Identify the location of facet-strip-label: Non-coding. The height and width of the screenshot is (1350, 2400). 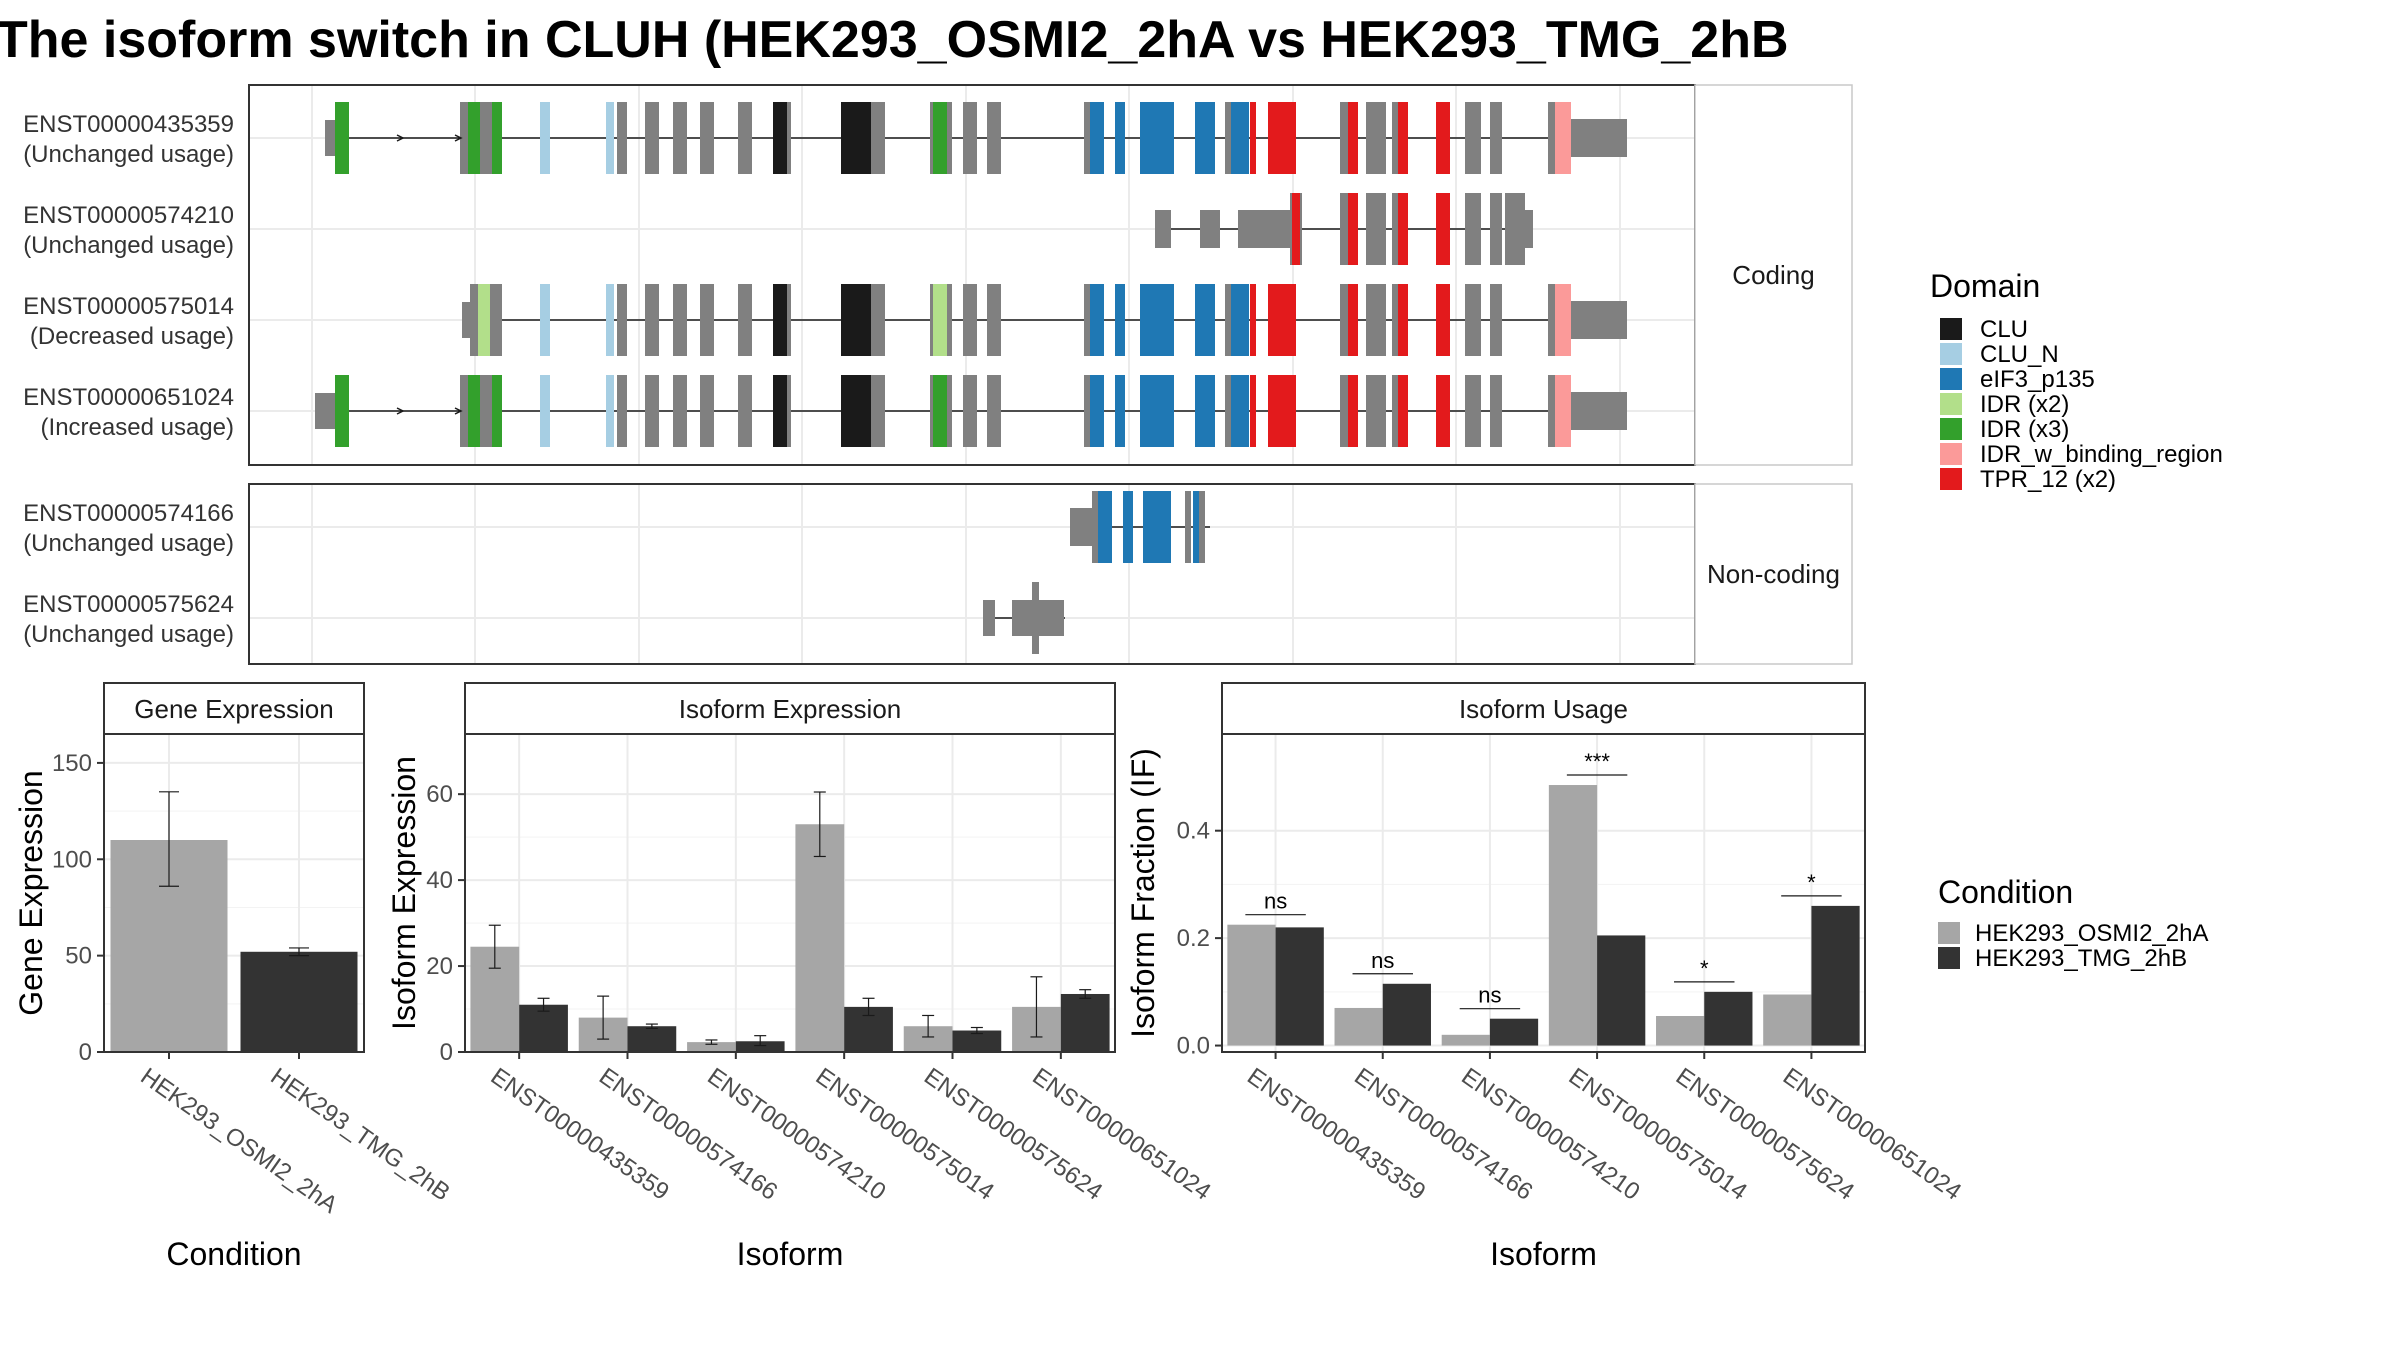
(1773, 574).